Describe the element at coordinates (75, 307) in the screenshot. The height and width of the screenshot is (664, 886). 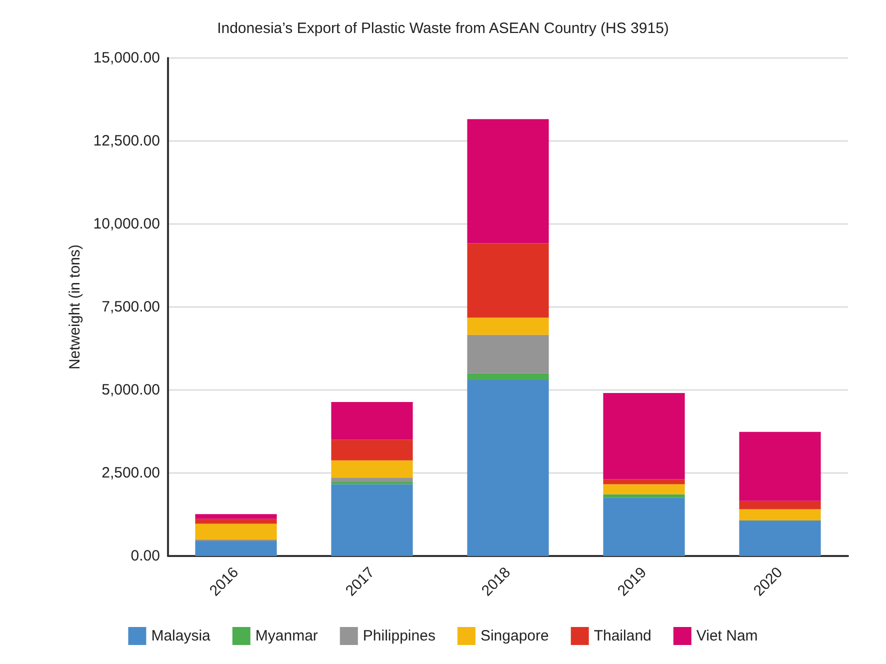
I see `y-axis-title: Netweight (in tons)` at that location.